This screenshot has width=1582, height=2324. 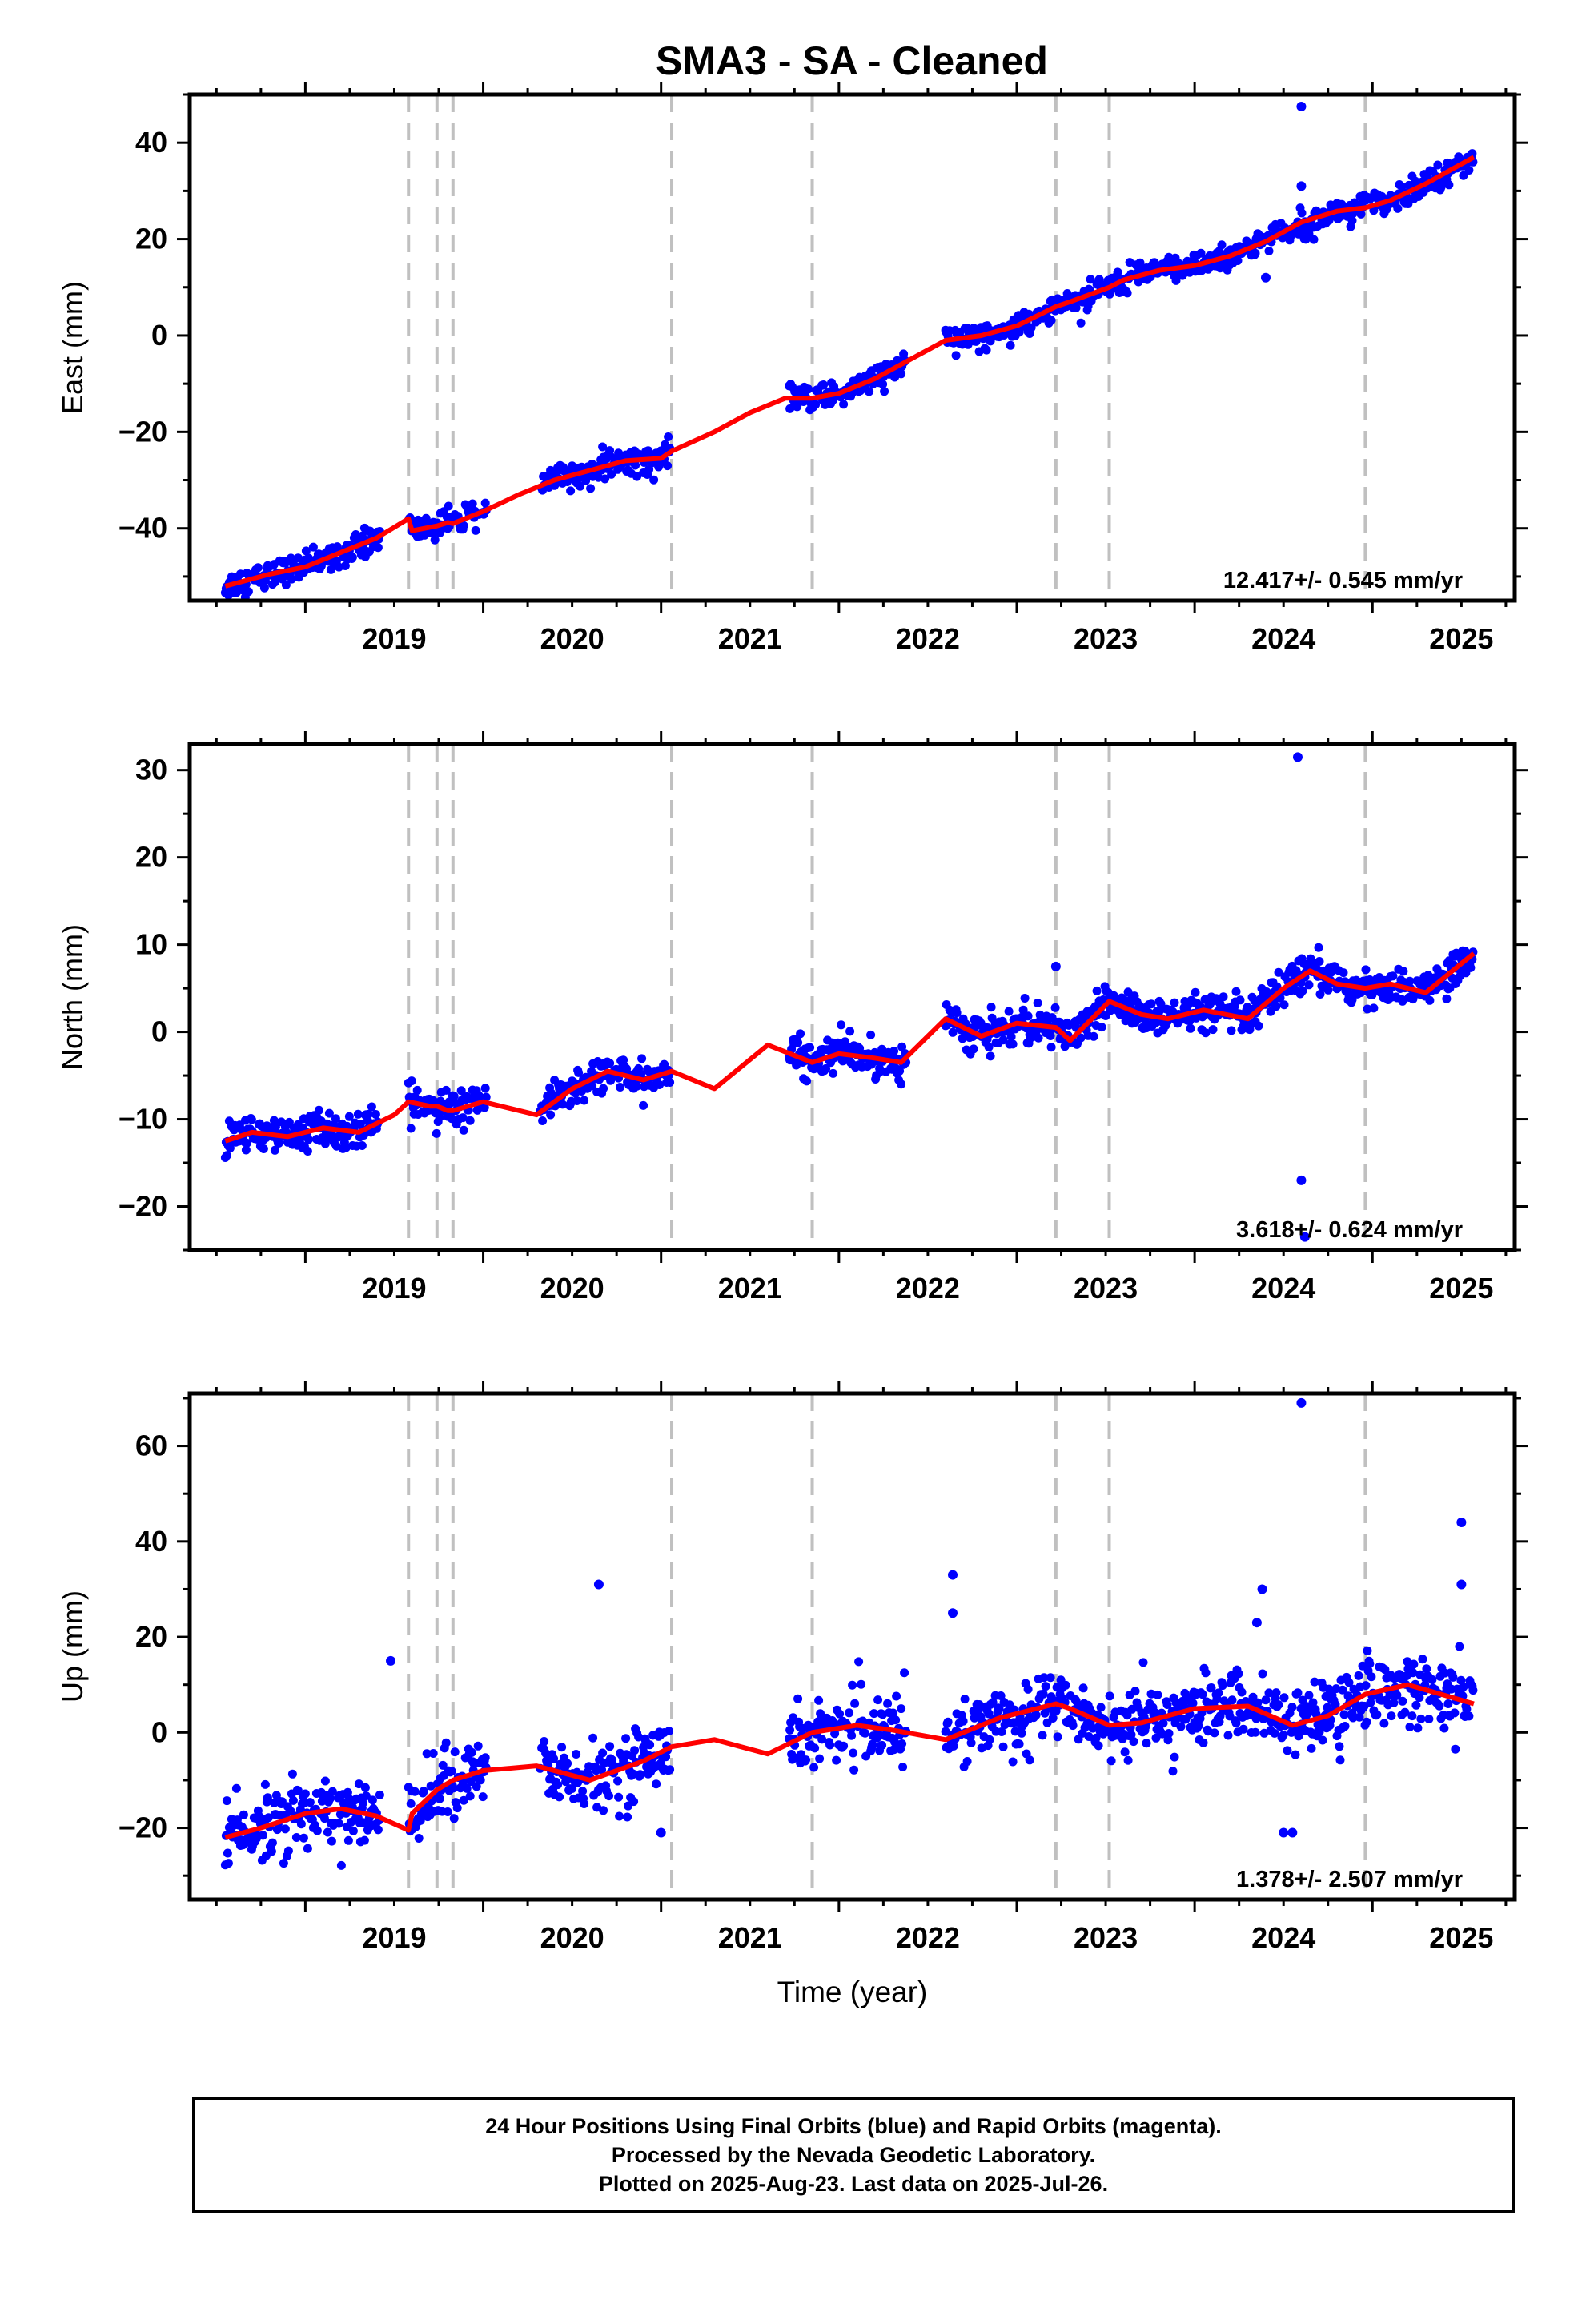 I want to click on y-tick-label: 10, so click(x=151, y=945).